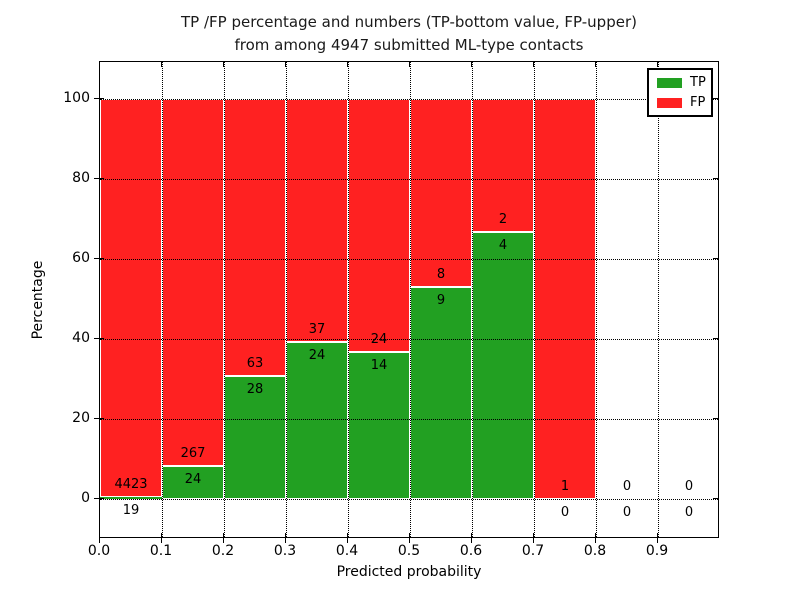 The image size is (800, 600). What do you see at coordinates (223, 551) in the screenshot?
I see `x-tick-label: 0.2` at bounding box center [223, 551].